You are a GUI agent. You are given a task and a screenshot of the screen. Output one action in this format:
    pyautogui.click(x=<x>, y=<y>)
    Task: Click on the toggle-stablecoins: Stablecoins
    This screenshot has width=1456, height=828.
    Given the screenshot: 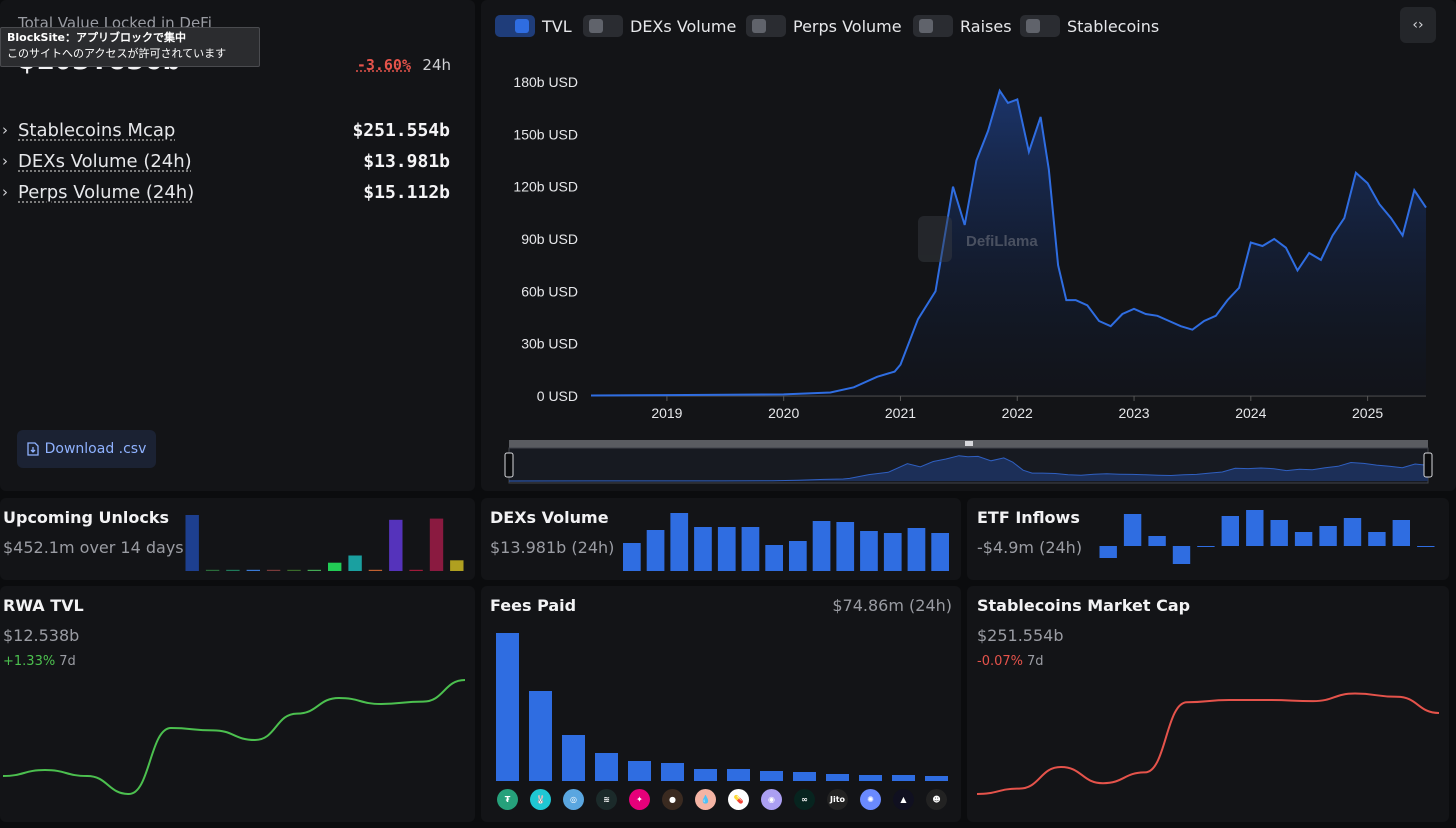 What is the action you would take?
    pyautogui.click(x=1089, y=26)
    